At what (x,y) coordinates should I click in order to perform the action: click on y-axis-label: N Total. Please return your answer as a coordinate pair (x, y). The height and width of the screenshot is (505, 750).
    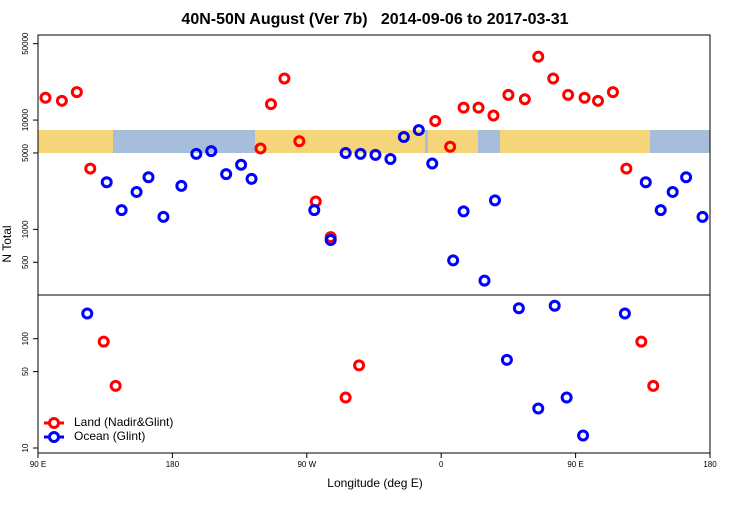
    Looking at the image, I should click on (7, 243).